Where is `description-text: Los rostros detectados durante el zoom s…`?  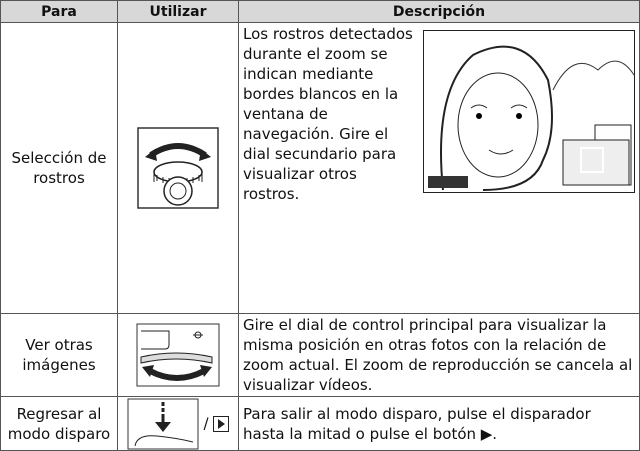
description-text: Los rostros detectados durante el zoom s… is located at coordinates (328, 114).